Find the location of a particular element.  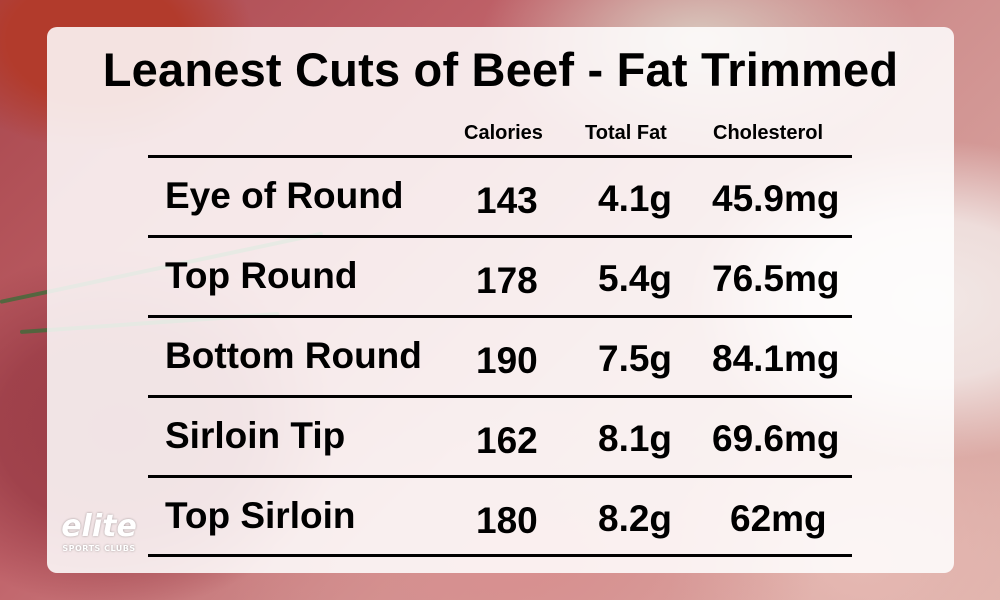

calories-value: 162 is located at coordinates (507, 440).